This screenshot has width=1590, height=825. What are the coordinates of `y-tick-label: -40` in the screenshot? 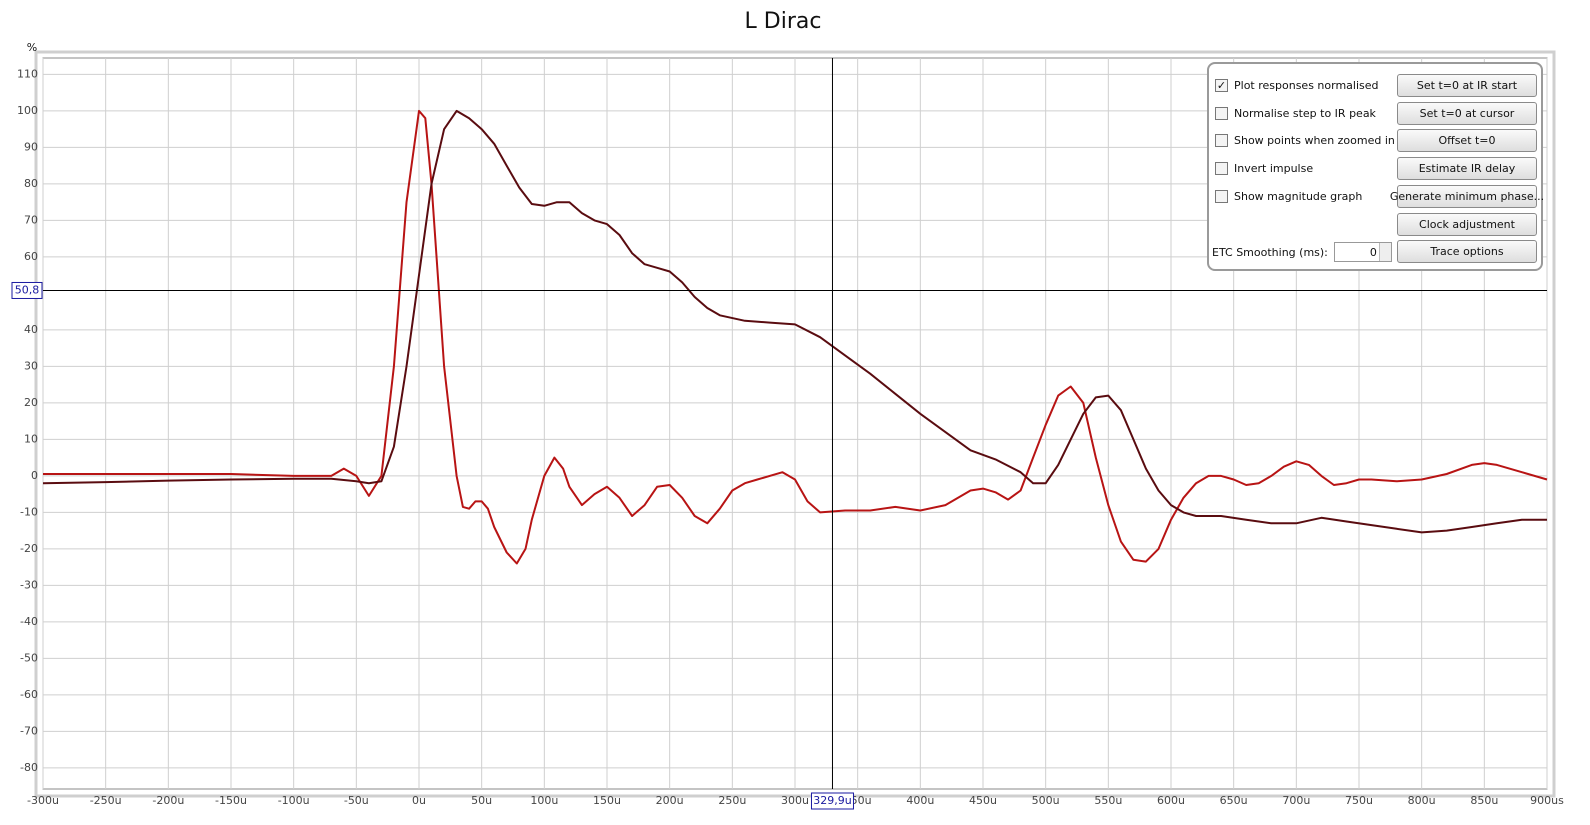 It's located at (29, 621).